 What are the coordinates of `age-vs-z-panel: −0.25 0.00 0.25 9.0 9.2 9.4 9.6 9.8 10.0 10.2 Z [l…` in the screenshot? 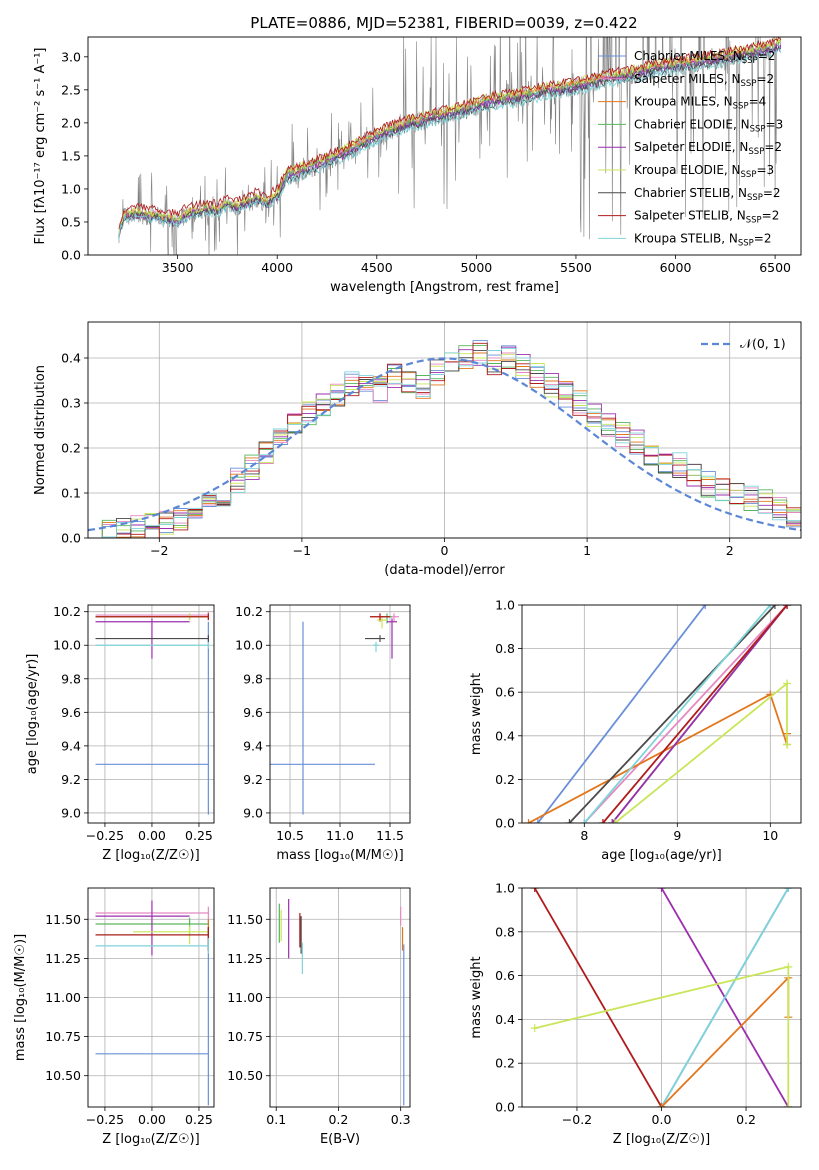 It's located at (120, 733).